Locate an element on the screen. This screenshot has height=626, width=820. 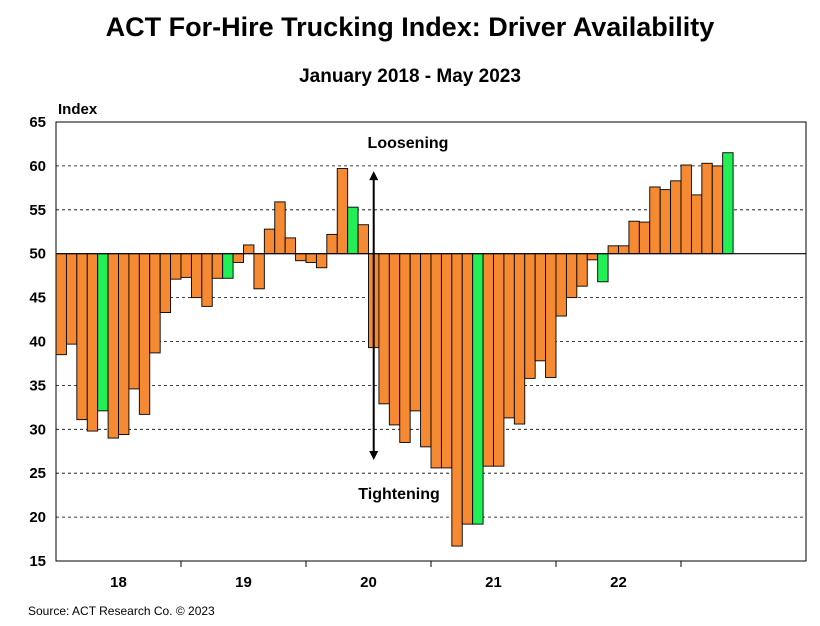
y-tick-label: 40 is located at coordinates (37, 342).